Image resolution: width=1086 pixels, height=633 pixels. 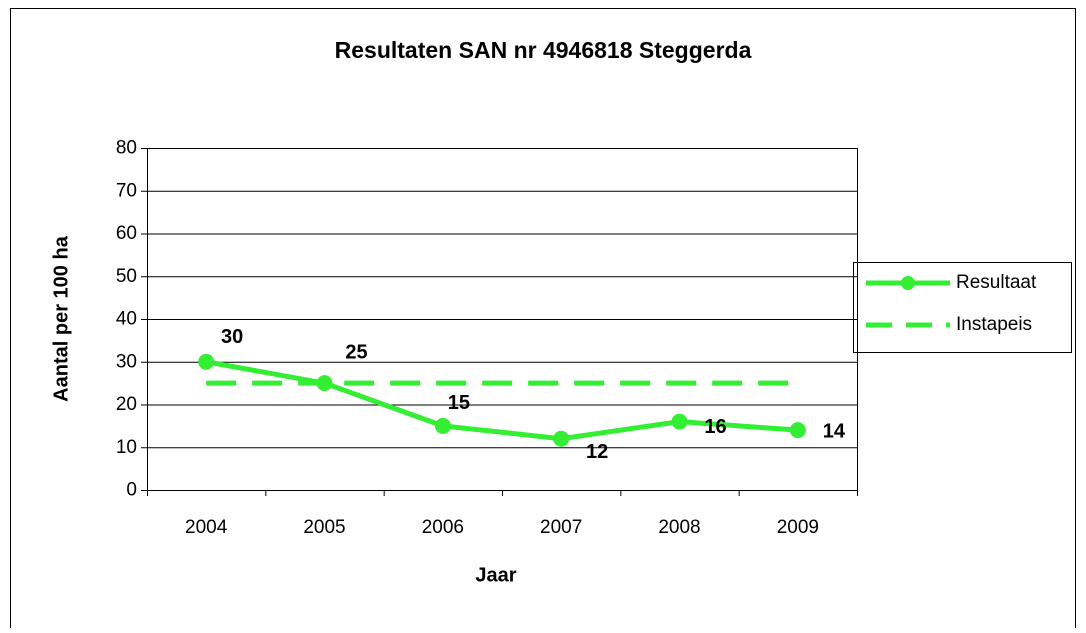 I want to click on y-tick-label: 60, so click(x=126, y=233).